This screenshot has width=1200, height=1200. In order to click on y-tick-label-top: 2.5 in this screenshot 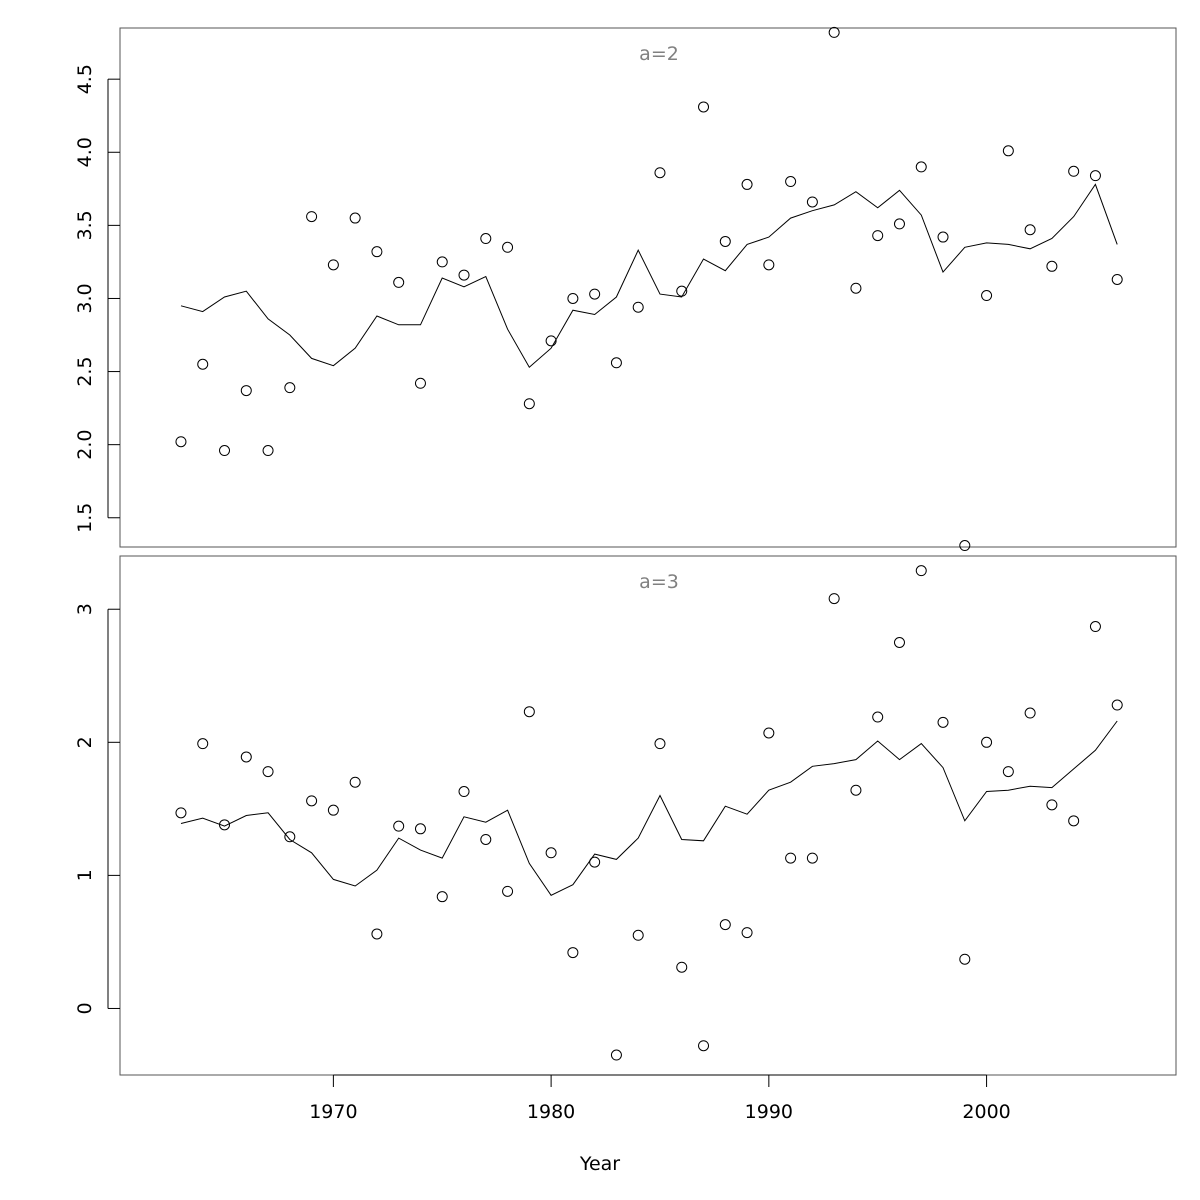, I will do `click(85, 371)`.